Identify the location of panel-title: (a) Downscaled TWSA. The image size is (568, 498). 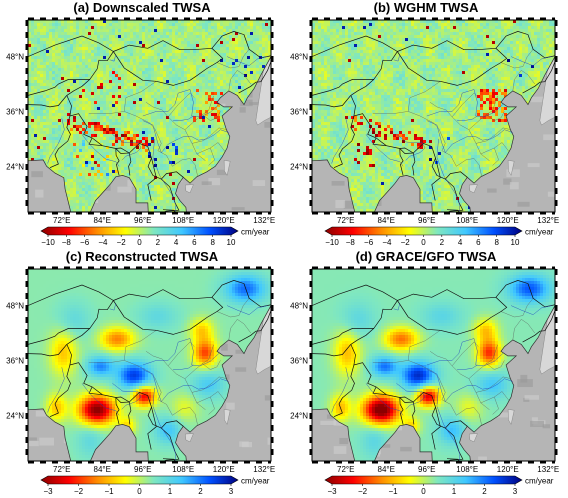
(142, 7).